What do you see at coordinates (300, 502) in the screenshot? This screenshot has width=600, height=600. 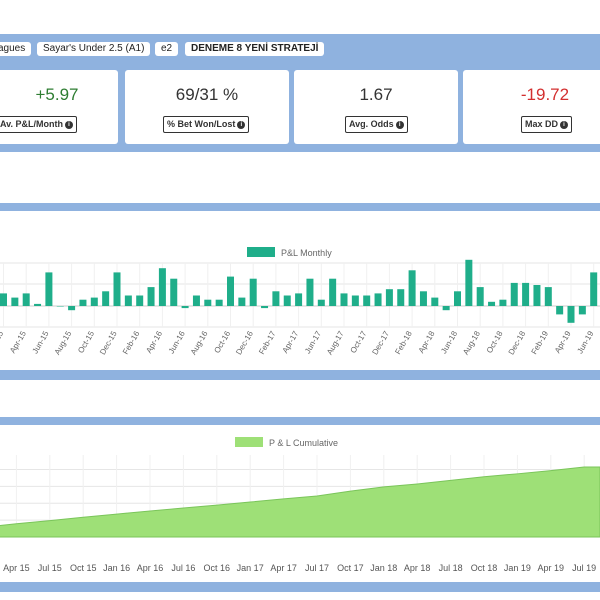 I see `cumulative-area` at bounding box center [300, 502].